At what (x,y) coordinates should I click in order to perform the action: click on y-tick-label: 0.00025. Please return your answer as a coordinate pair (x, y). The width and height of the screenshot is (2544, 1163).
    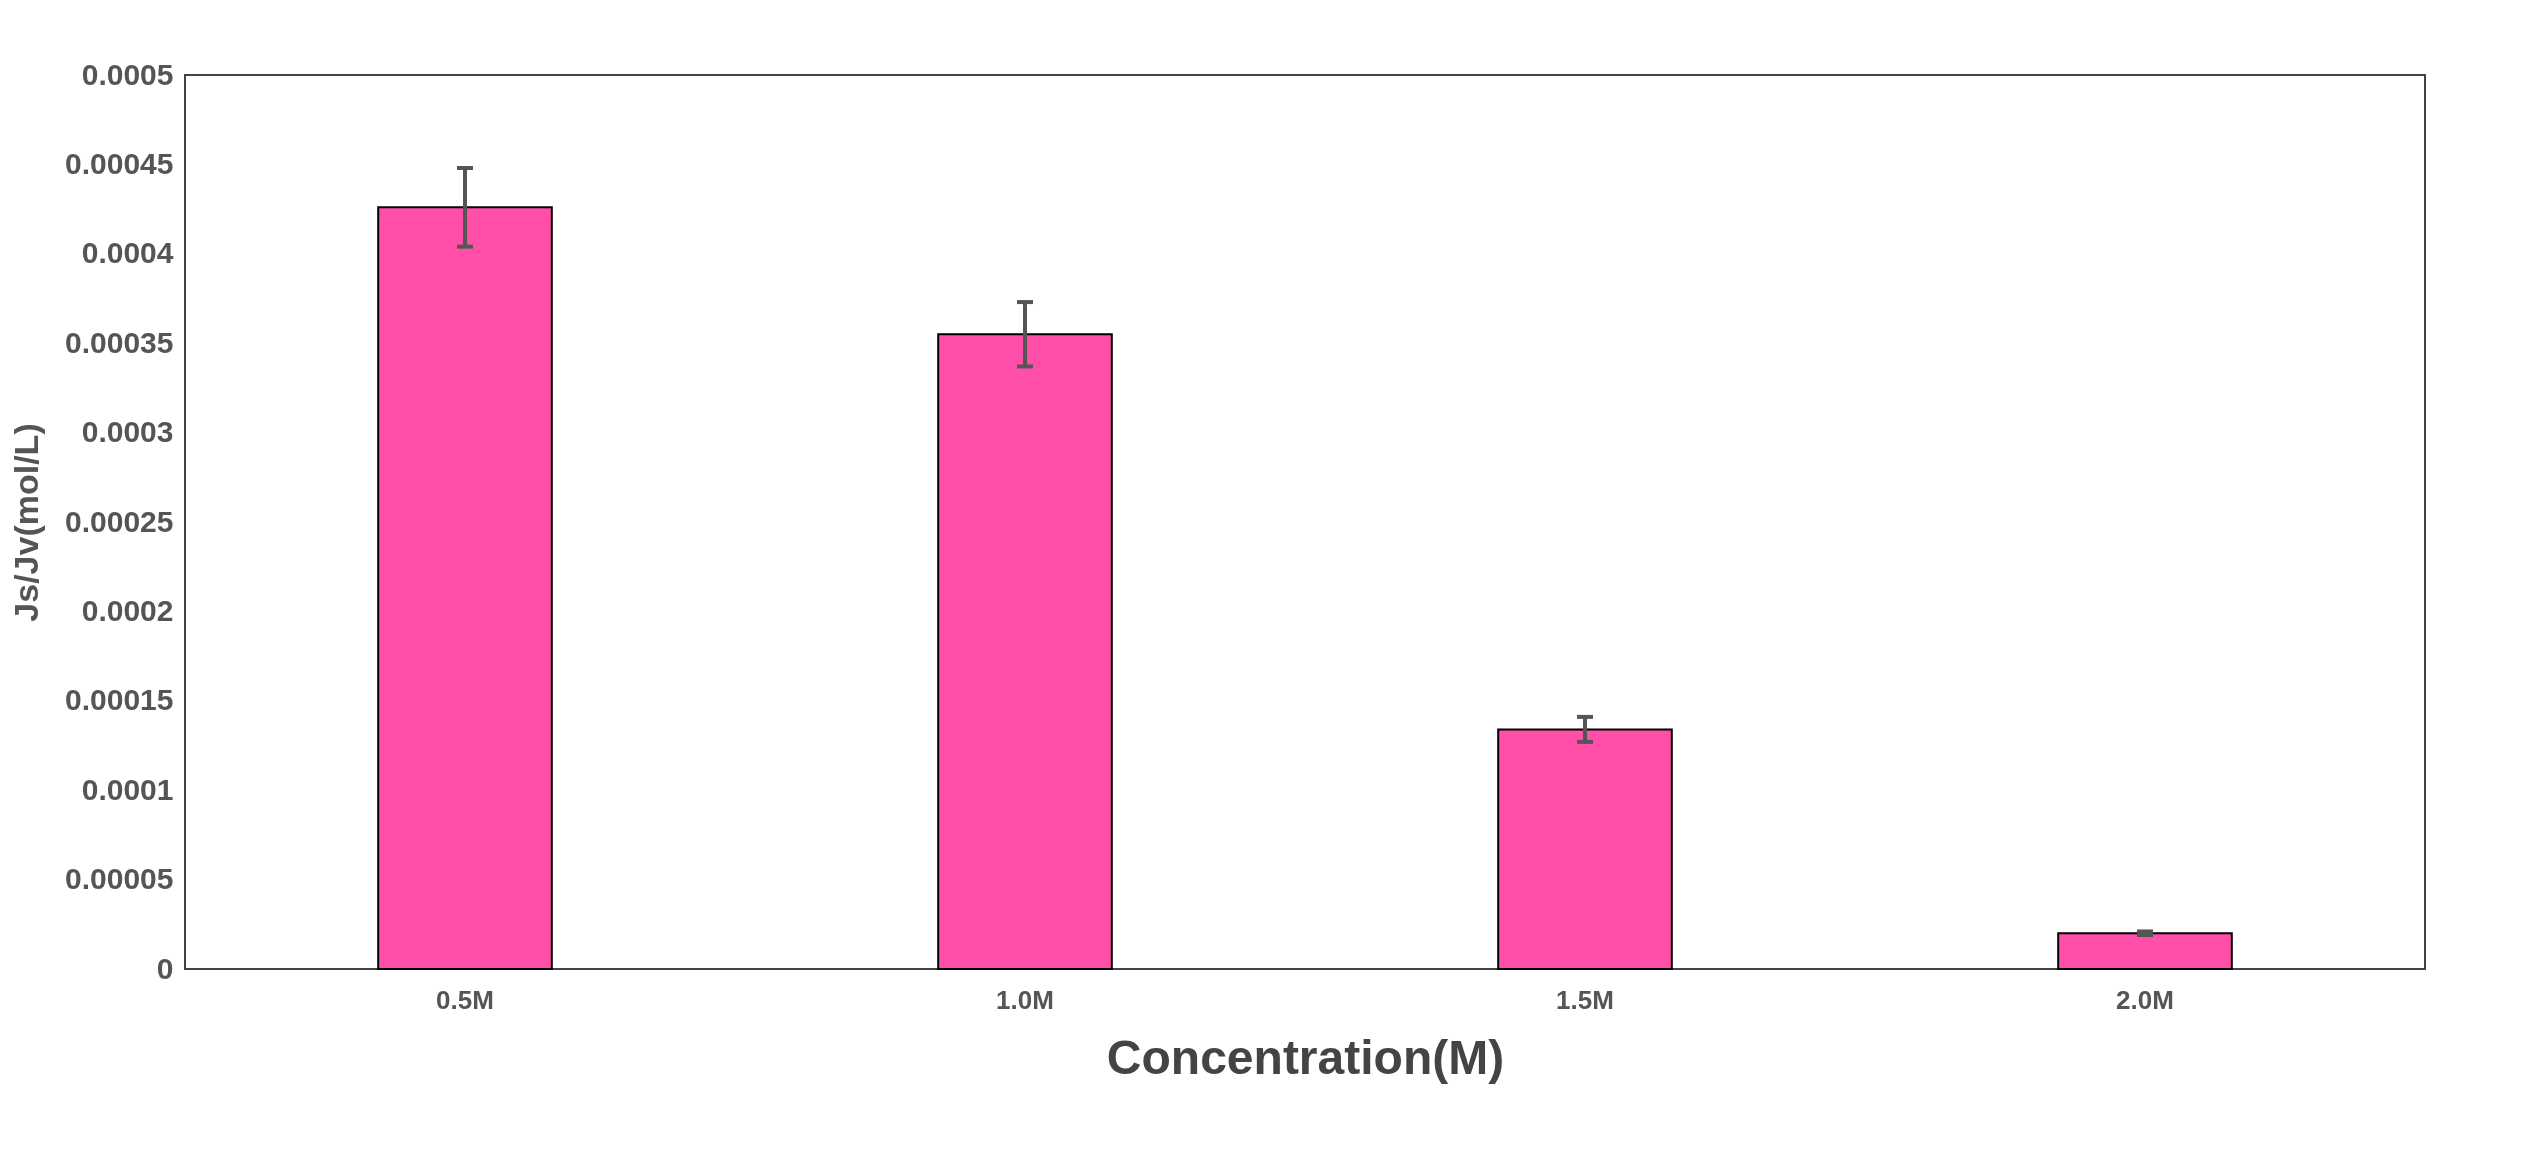
    Looking at the image, I should click on (119, 521).